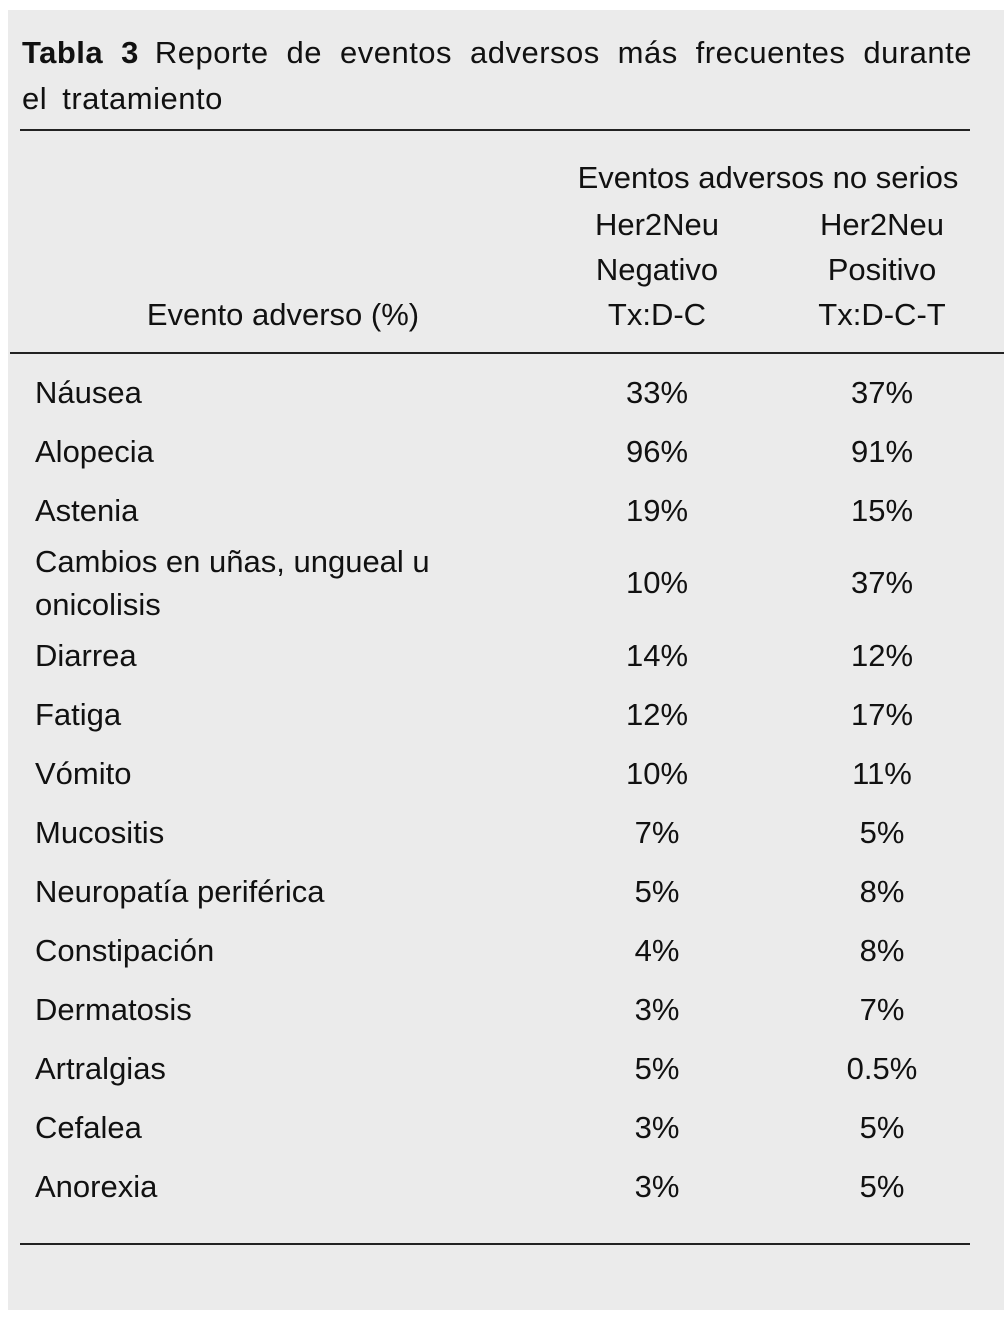 The width and height of the screenshot is (1004, 1320). Describe the element at coordinates (78, 714) in the screenshot. I see `row-label: Fatiga` at that location.